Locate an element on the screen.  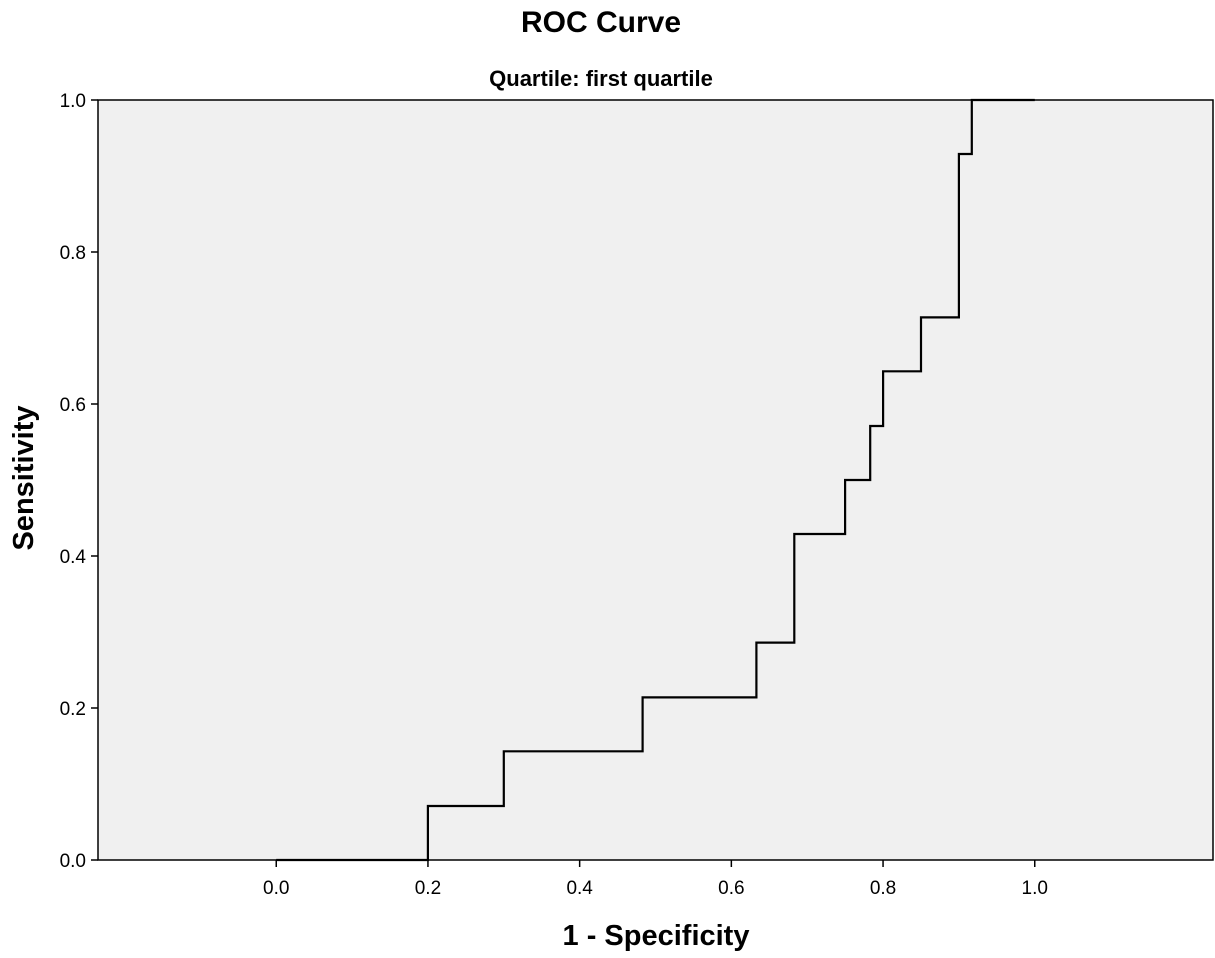
y-tick-label: 1.0 is located at coordinates (73, 101).